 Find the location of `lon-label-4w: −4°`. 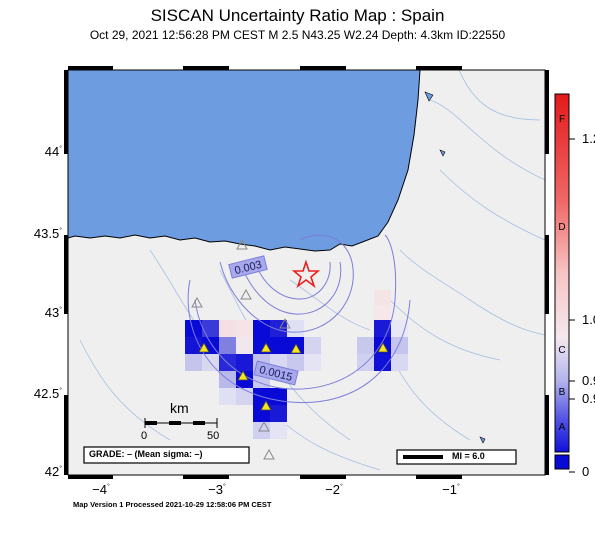

lon-label-4w: −4° is located at coordinates (101, 489).